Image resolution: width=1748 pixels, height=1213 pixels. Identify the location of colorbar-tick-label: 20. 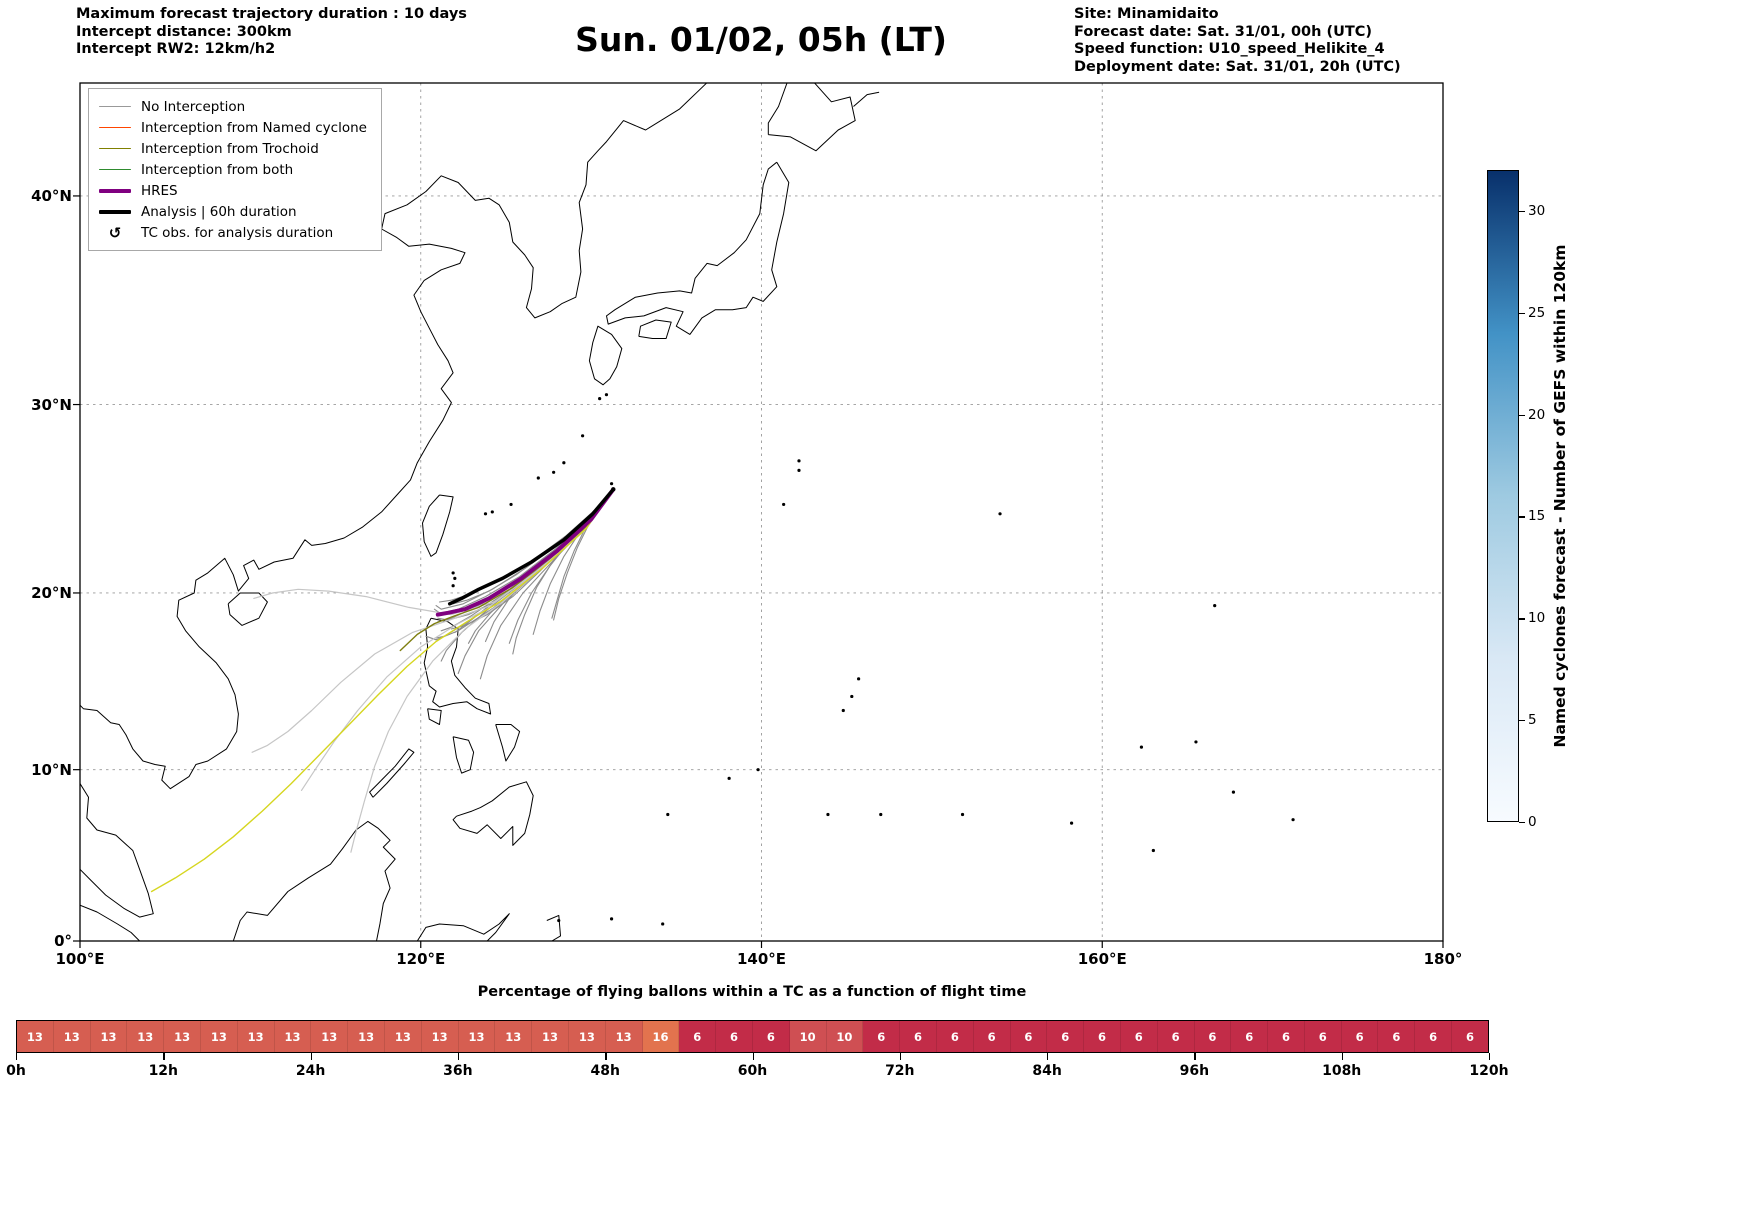
(1537, 414).